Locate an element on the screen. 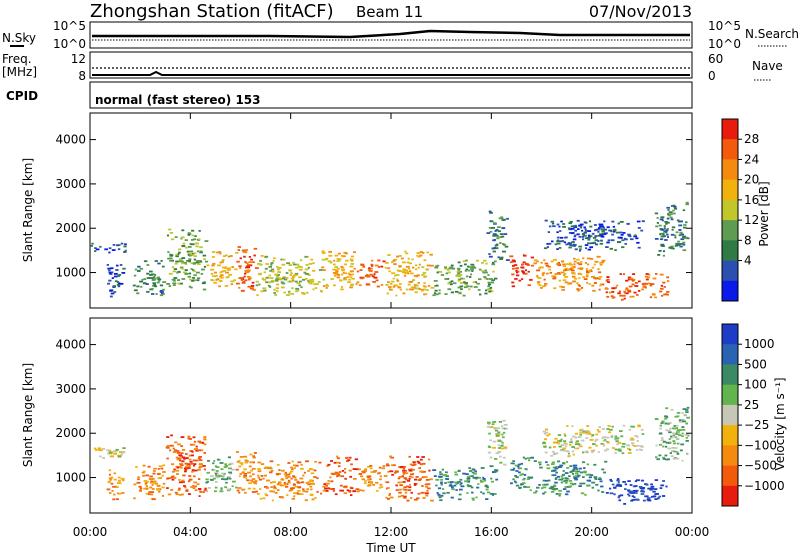 The height and width of the screenshot is (554, 800). time-x-axis: 00:00 04:00 08:00 12:00 16:00 20:00 00:00 is located at coordinates (391, 532).